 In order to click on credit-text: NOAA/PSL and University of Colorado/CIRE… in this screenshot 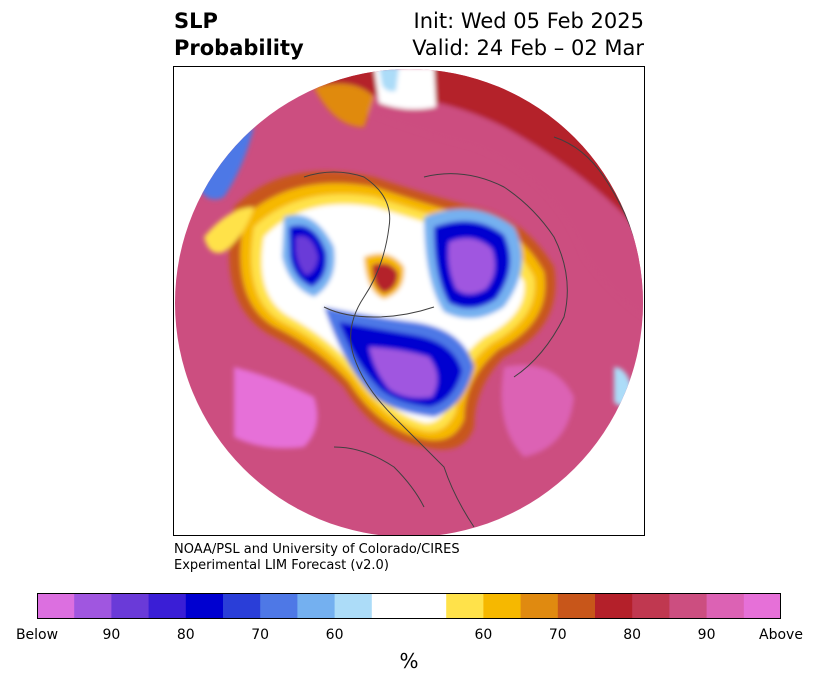, I will do `click(317, 558)`.